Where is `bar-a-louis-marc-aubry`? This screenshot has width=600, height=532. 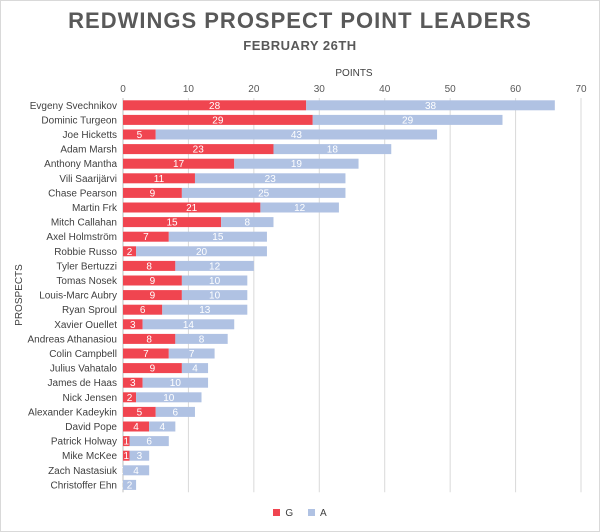
bar-a-louis-marc-aubry is located at coordinates (214, 295).